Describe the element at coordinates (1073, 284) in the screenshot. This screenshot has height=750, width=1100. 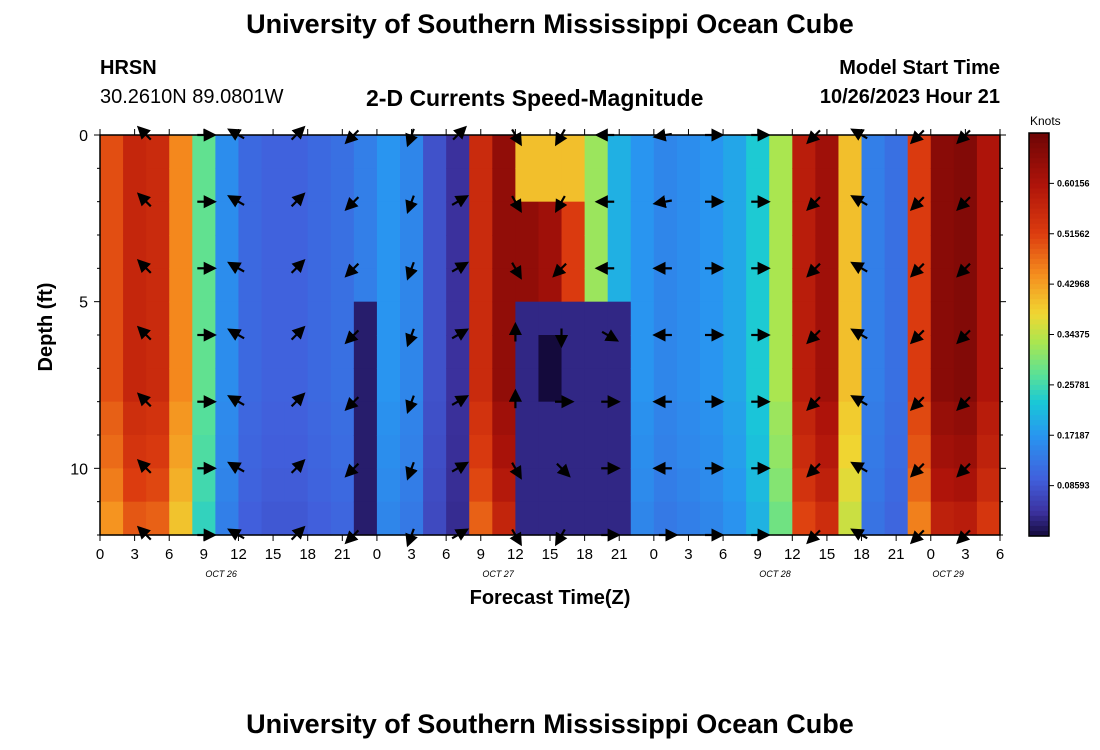
I see `colorbar-tick-label: 0.42968` at that location.